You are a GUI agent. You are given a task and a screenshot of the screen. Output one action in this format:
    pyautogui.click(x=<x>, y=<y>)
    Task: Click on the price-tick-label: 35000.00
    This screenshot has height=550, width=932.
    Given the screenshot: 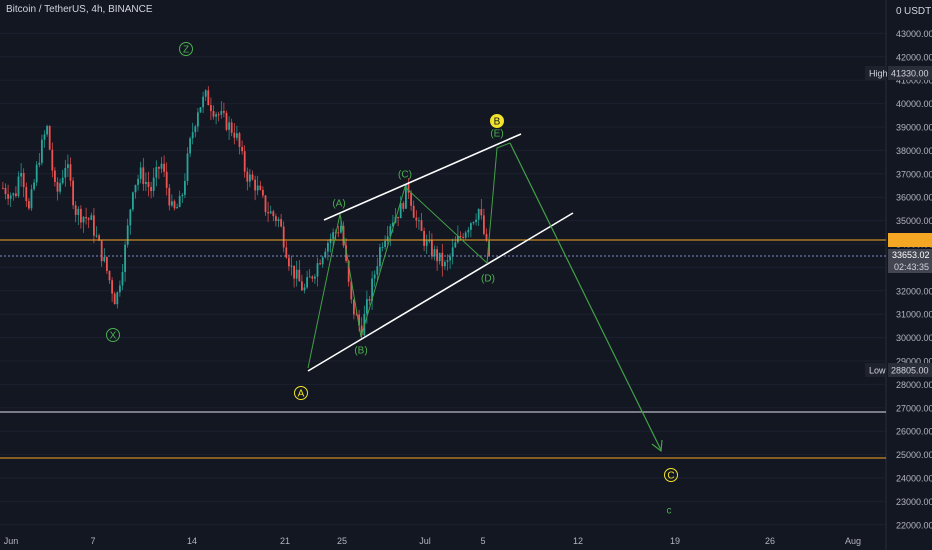 What is the action you would take?
    pyautogui.click(x=914, y=221)
    